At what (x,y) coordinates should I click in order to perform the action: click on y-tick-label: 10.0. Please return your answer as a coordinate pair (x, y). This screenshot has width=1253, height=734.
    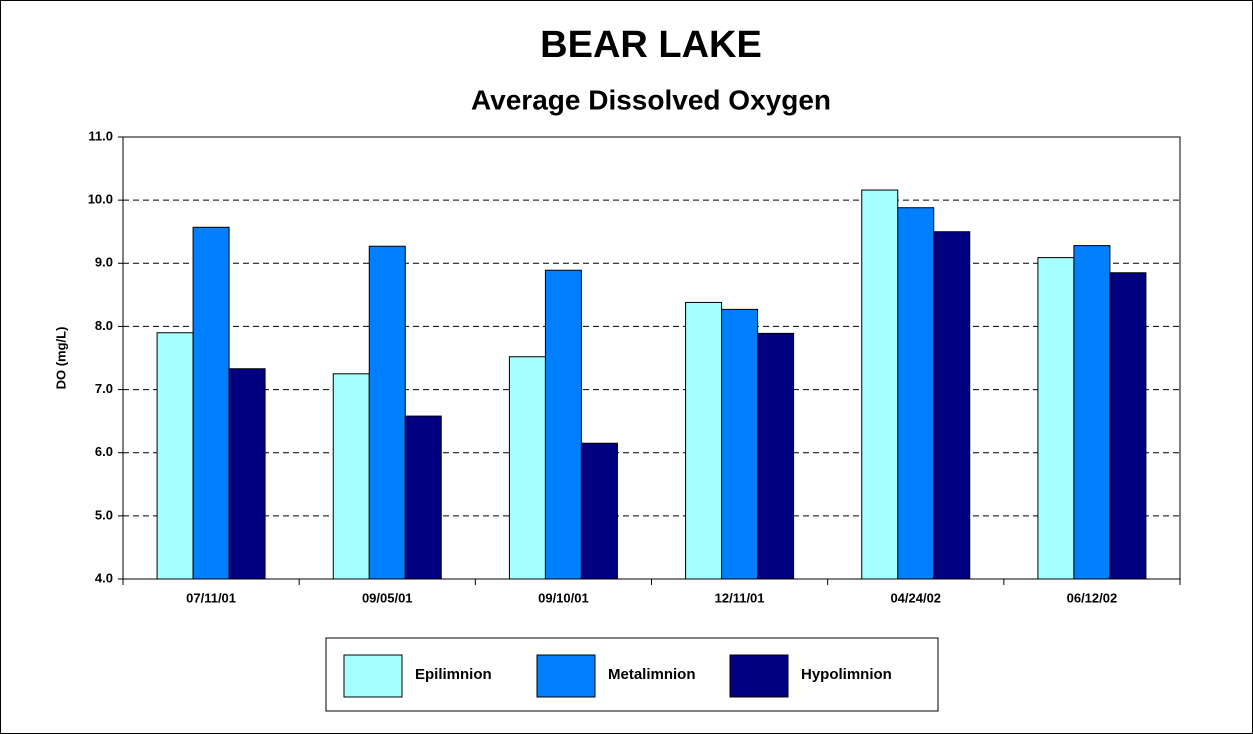
    Looking at the image, I should click on (100, 199).